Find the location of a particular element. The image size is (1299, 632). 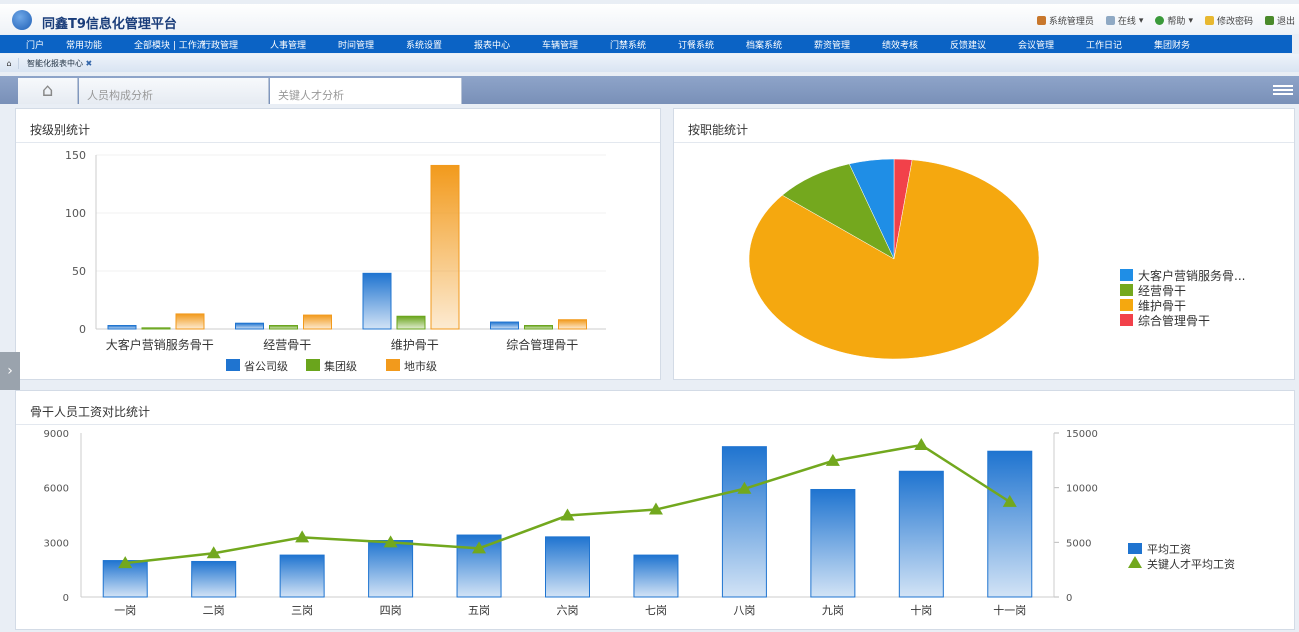

menu-item: 订餐系统 is located at coordinates (696, 45).